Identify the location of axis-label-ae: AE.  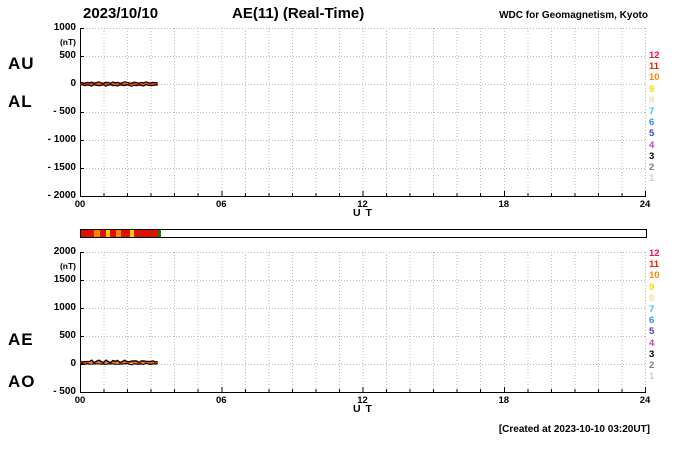
(21, 339).